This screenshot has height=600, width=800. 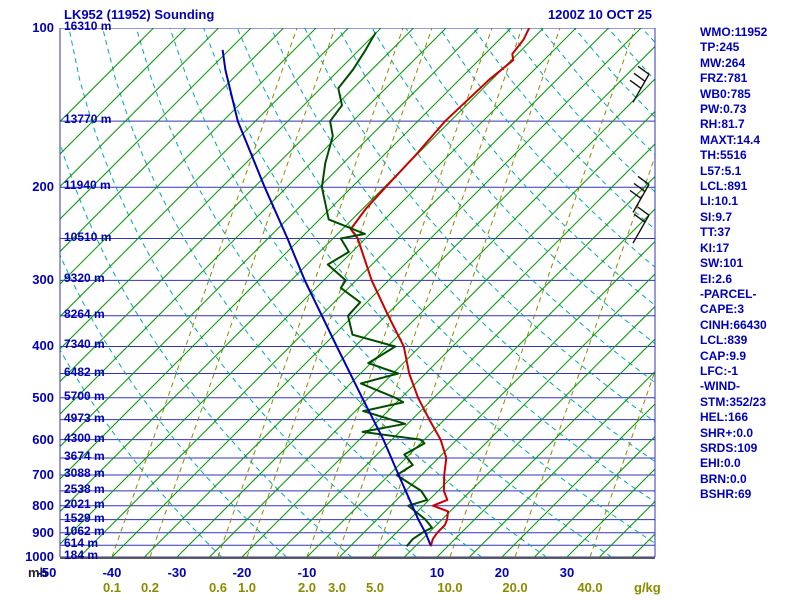 I want to click on mixing-ratio-label: 0.6, so click(x=218, y=587).